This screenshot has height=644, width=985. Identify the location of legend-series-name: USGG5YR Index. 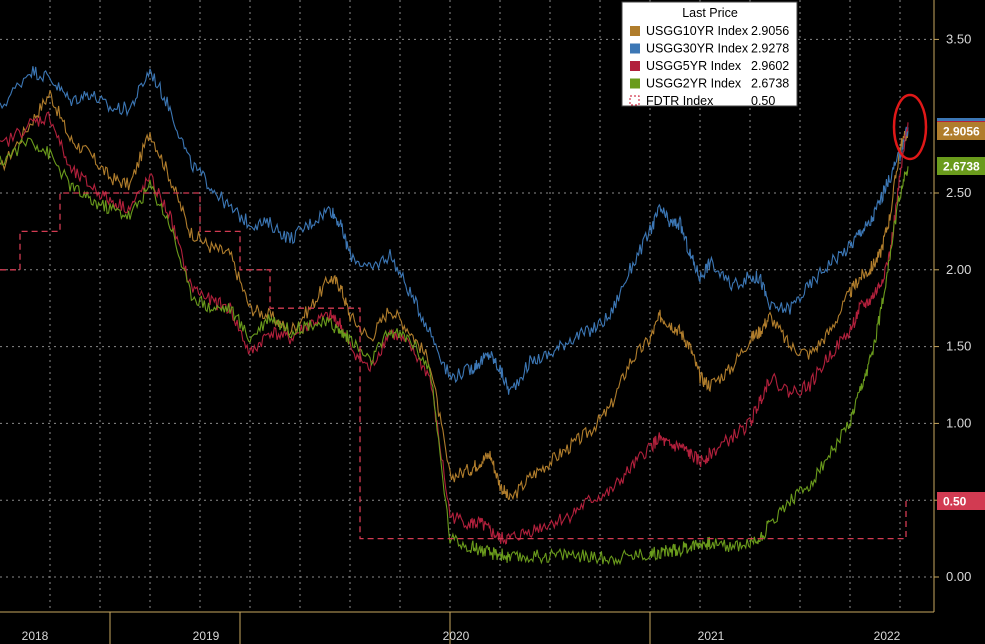
(694, 66).